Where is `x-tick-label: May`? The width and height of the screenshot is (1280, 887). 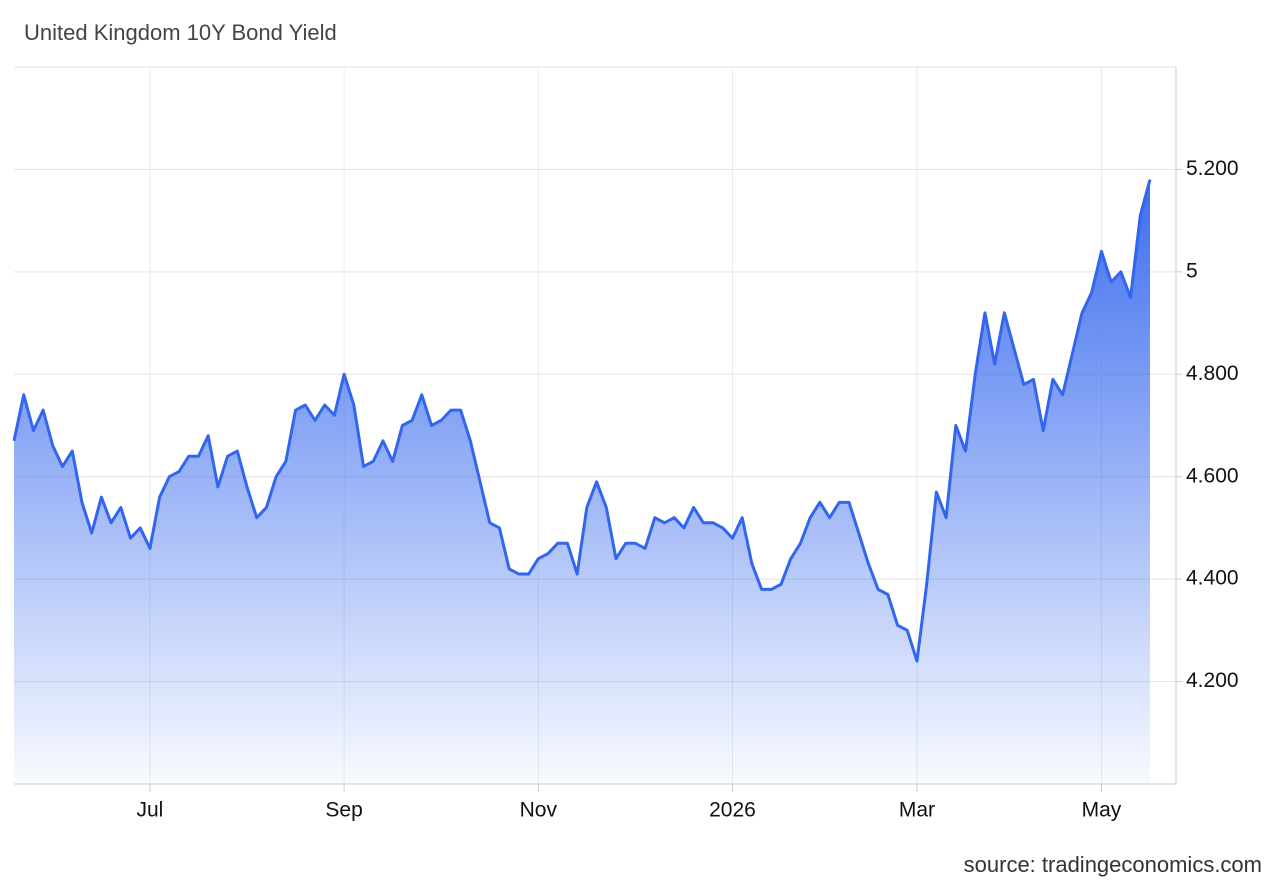
x-tick-label: May is located at coordinates (1102, 810).